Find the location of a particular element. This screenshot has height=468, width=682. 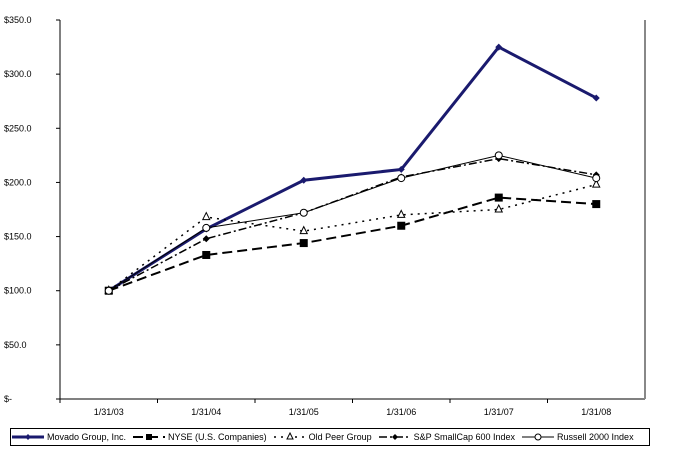

legend-label: Old Peer Group is located at coordinates (340, 437).